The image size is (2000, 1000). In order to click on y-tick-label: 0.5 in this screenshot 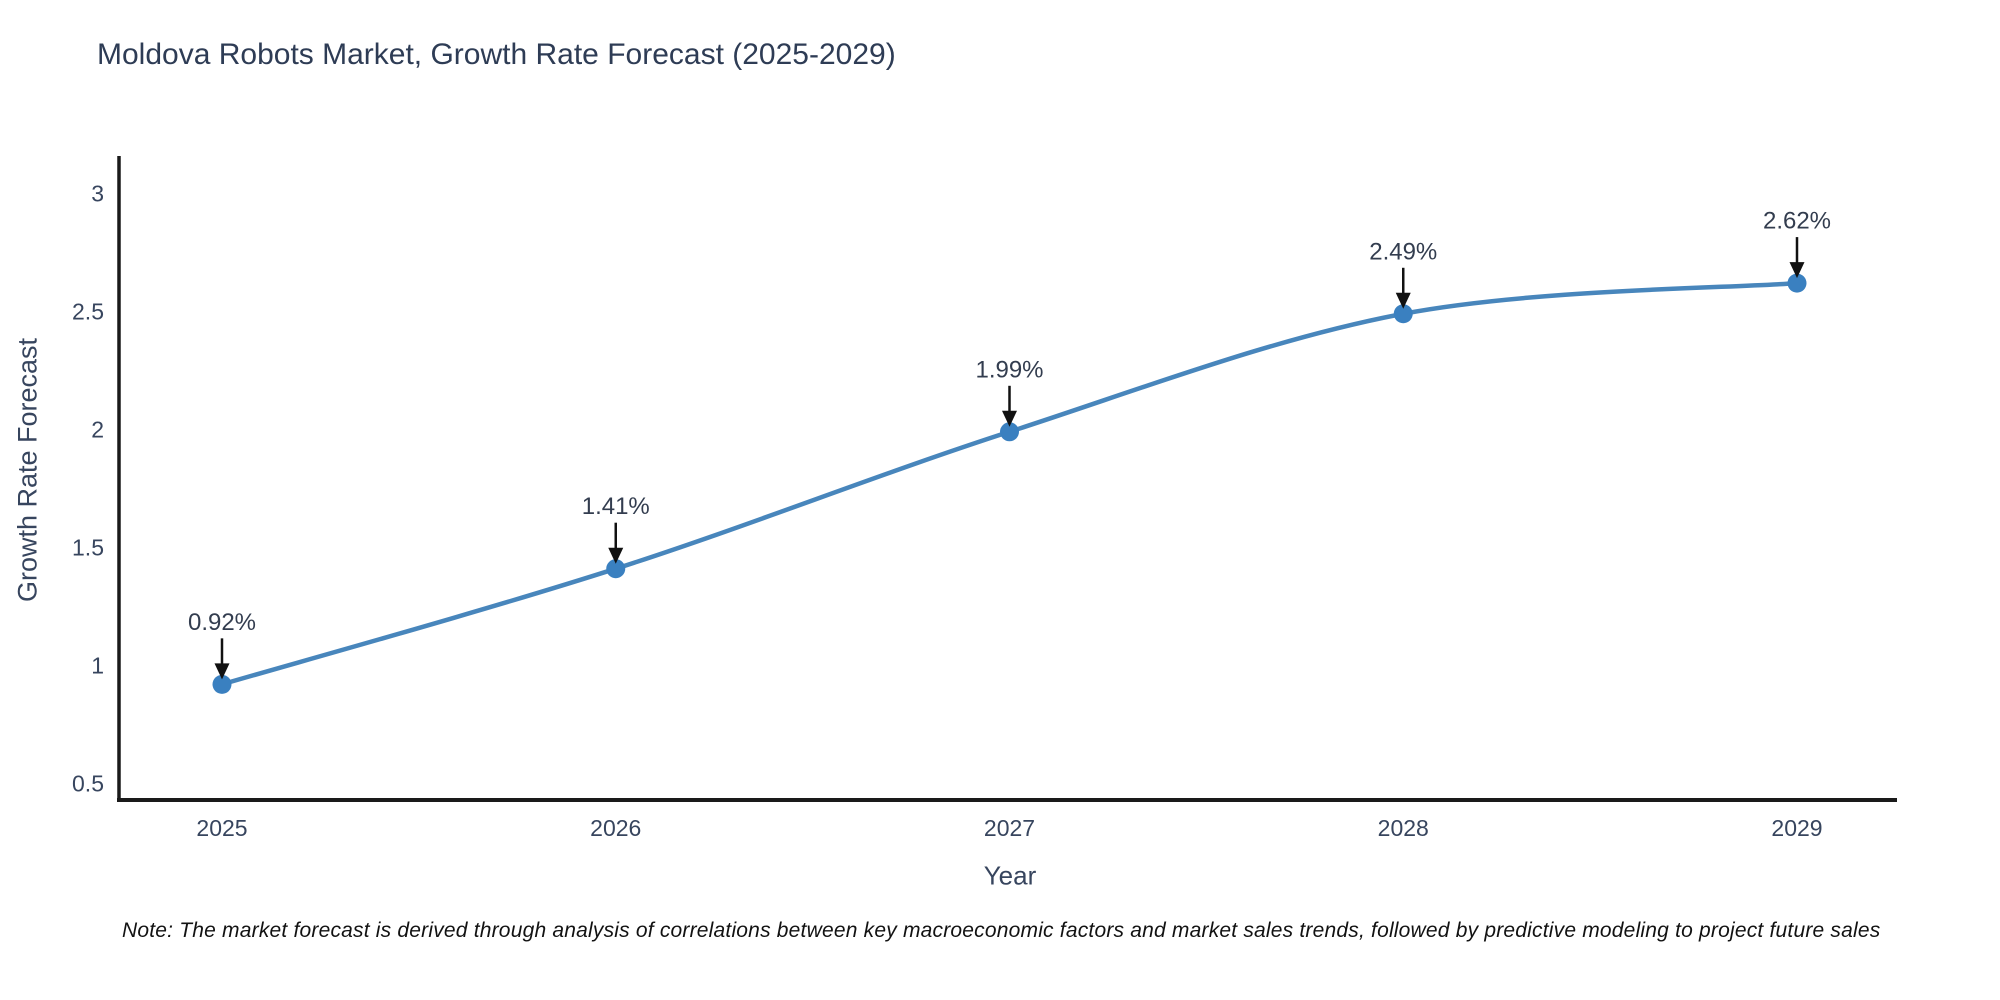, I will do `click(88, 783)`.